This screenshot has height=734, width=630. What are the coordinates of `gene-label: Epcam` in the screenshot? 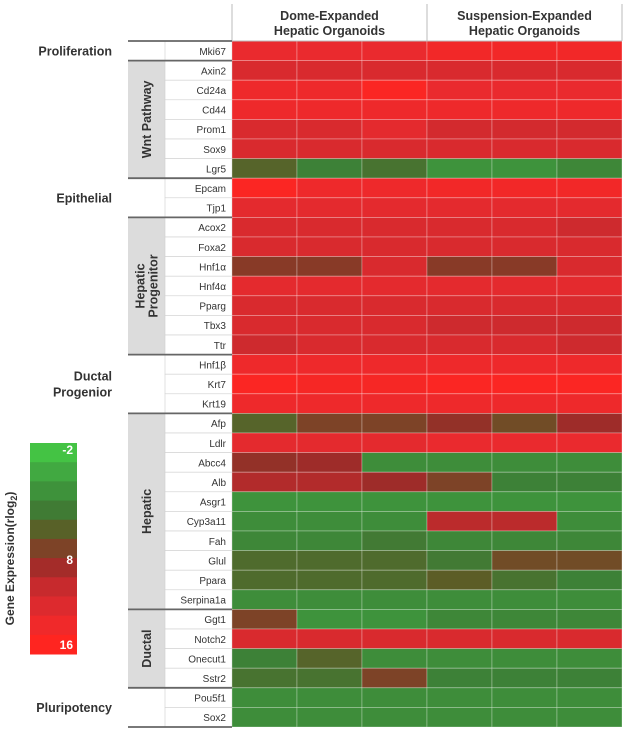 It's located at (210, 189).